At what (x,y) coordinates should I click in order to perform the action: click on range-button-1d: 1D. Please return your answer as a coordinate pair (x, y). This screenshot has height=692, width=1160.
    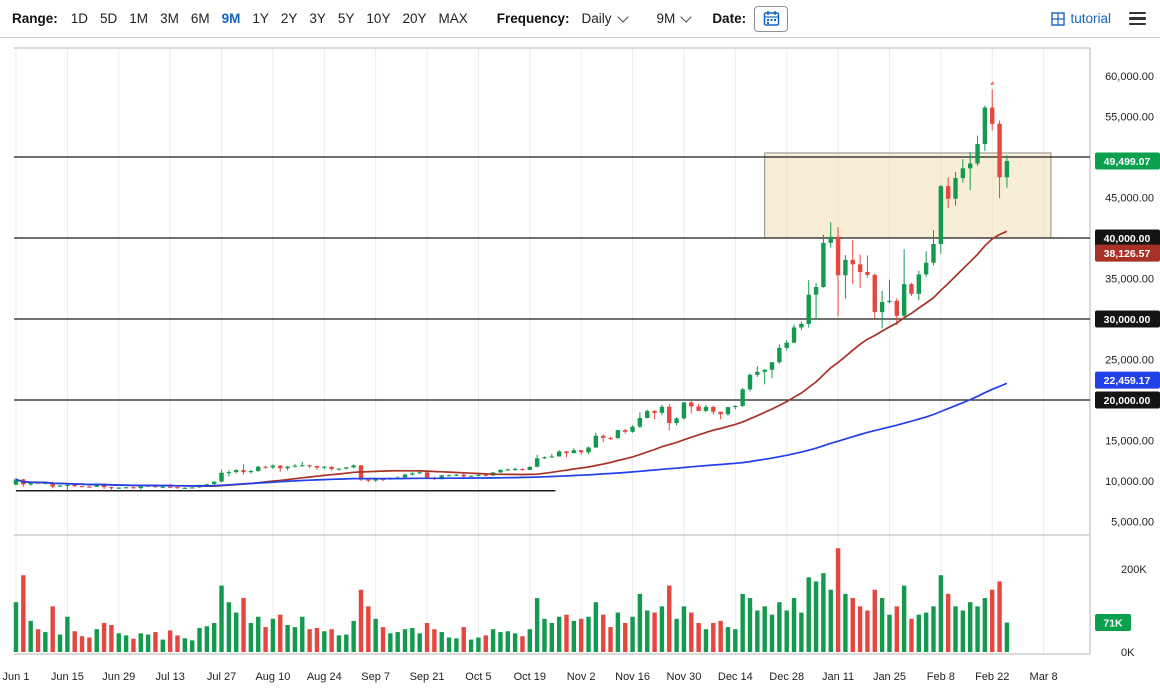
    Looking at the image, I should click on (79, 18).